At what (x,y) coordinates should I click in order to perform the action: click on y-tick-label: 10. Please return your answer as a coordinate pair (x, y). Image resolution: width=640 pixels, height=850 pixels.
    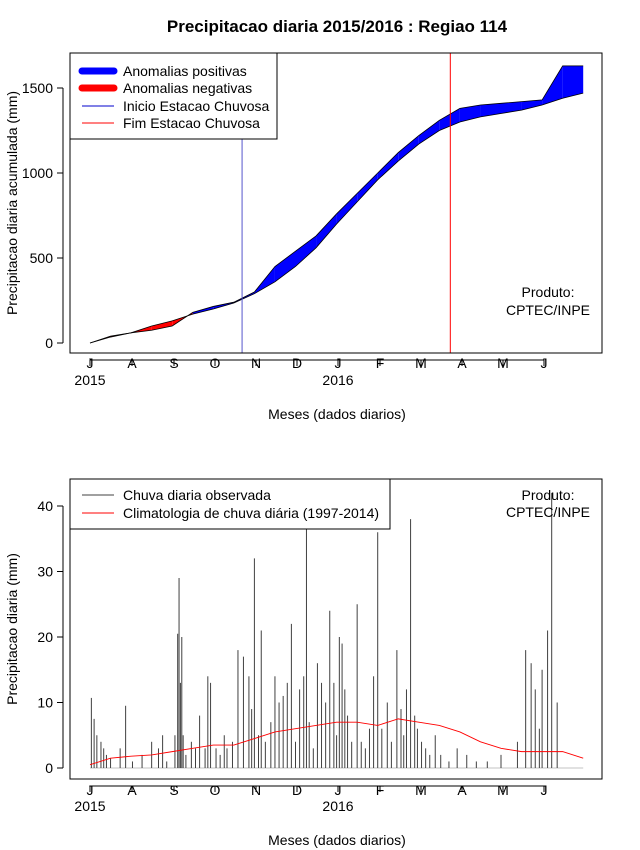
    Looking at the image, I should click on (45, 703).